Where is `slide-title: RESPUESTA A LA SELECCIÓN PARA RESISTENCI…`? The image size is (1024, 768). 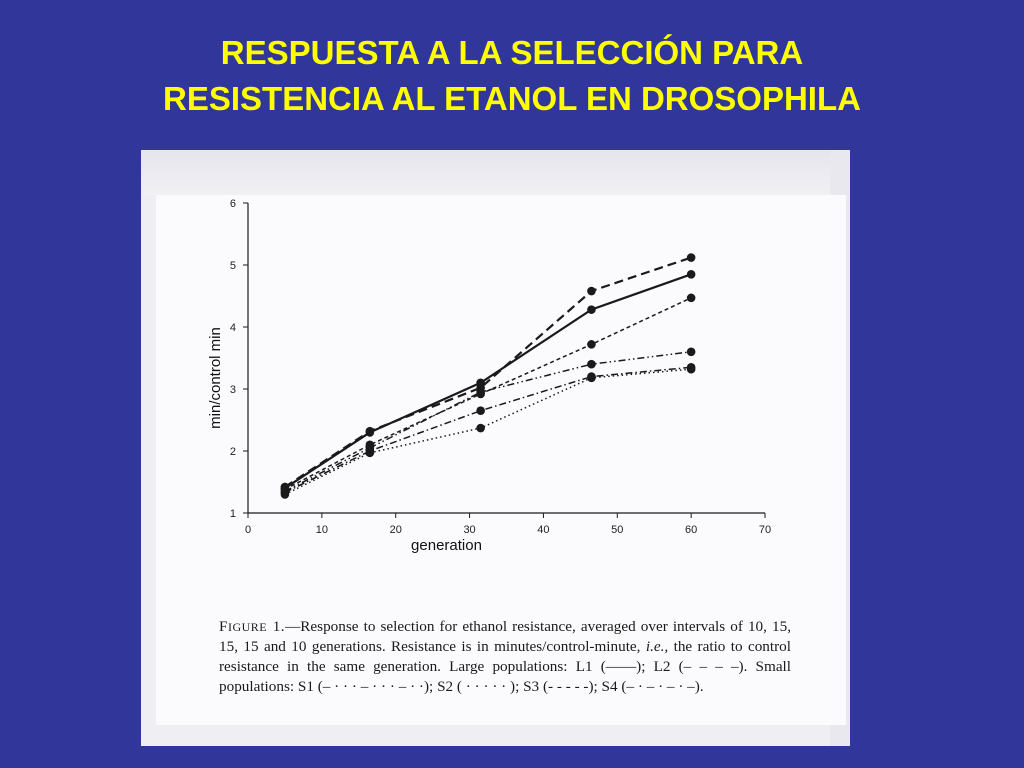 slide-title: RESPUESTA A LA SELECCIÓN PARA RESISTENCI… is located at coordinates (512, 76).